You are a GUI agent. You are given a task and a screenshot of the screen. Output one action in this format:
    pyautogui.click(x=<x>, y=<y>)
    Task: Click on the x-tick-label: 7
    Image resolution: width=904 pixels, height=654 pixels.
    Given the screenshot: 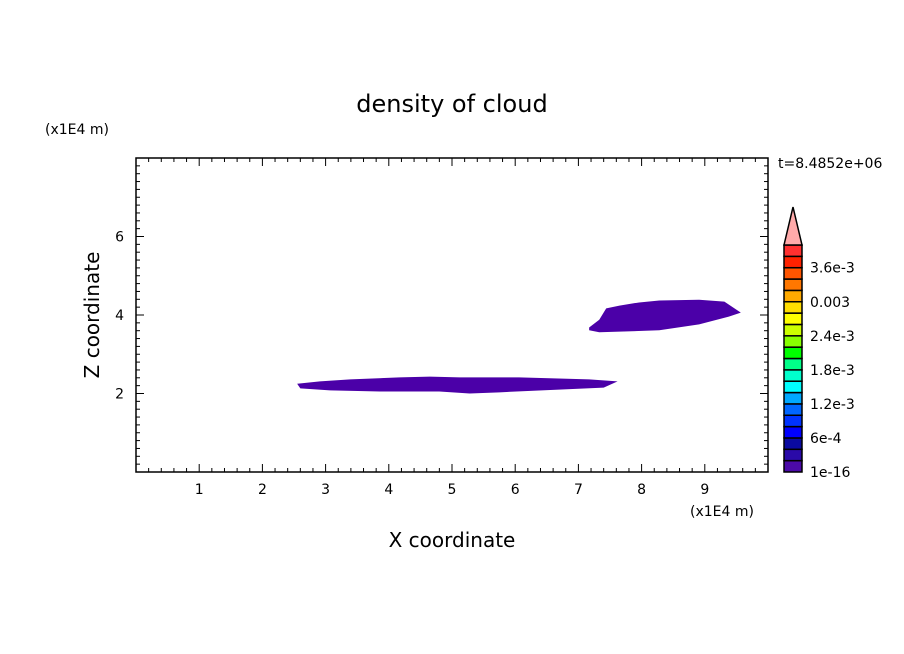 What is the action you would take?
    pyautogui.click(x=578, y=490)
    